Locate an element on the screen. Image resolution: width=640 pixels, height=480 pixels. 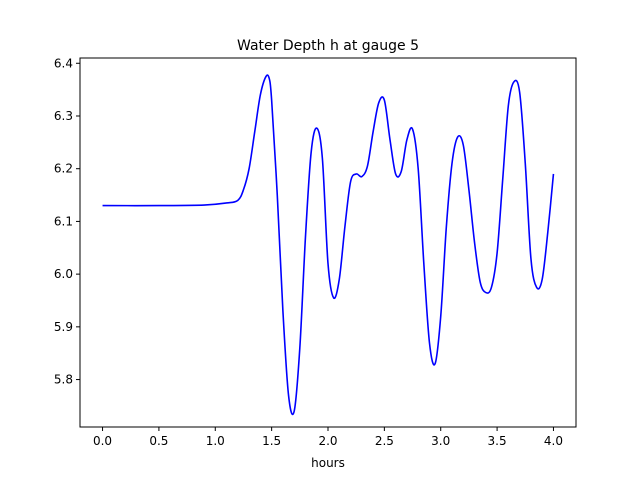
x-tick-label: 2.0 is located at coordinates (327, 441).